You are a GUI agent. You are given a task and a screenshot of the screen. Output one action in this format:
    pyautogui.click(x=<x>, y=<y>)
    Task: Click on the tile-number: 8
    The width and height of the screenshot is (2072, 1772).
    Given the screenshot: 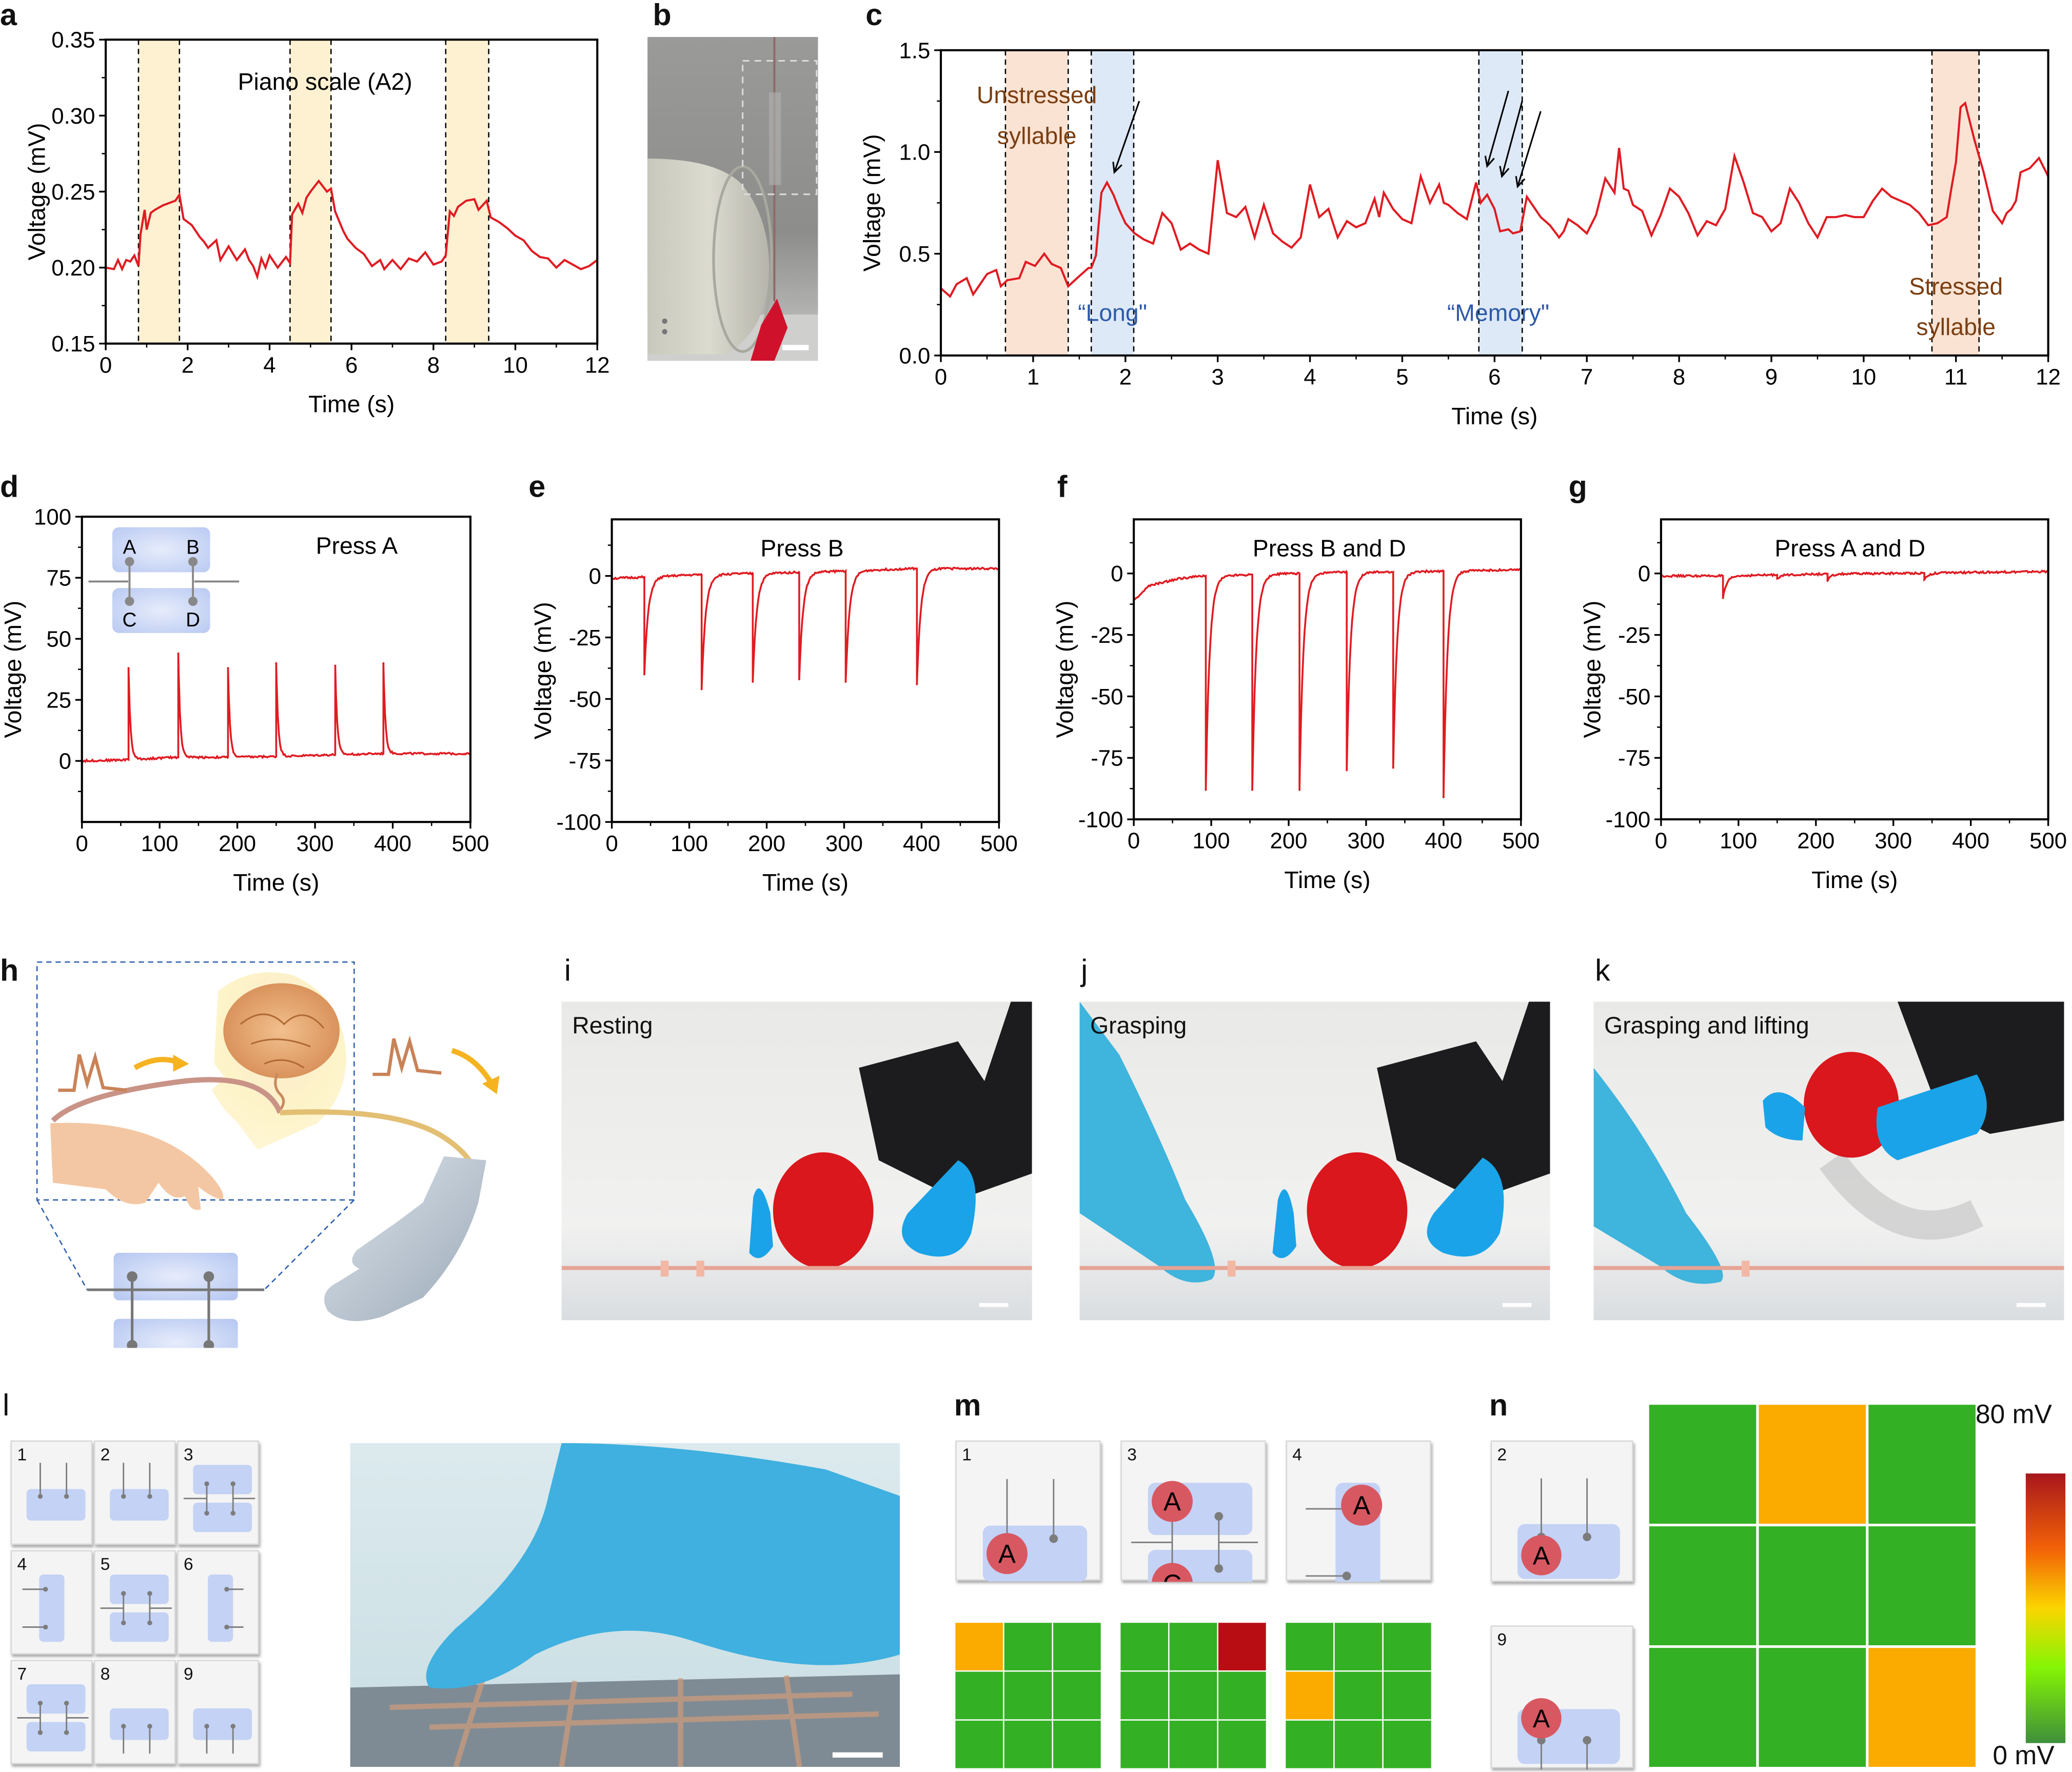 What is the action you would take?
    pyautogui.click(x=105, y=1674)
    